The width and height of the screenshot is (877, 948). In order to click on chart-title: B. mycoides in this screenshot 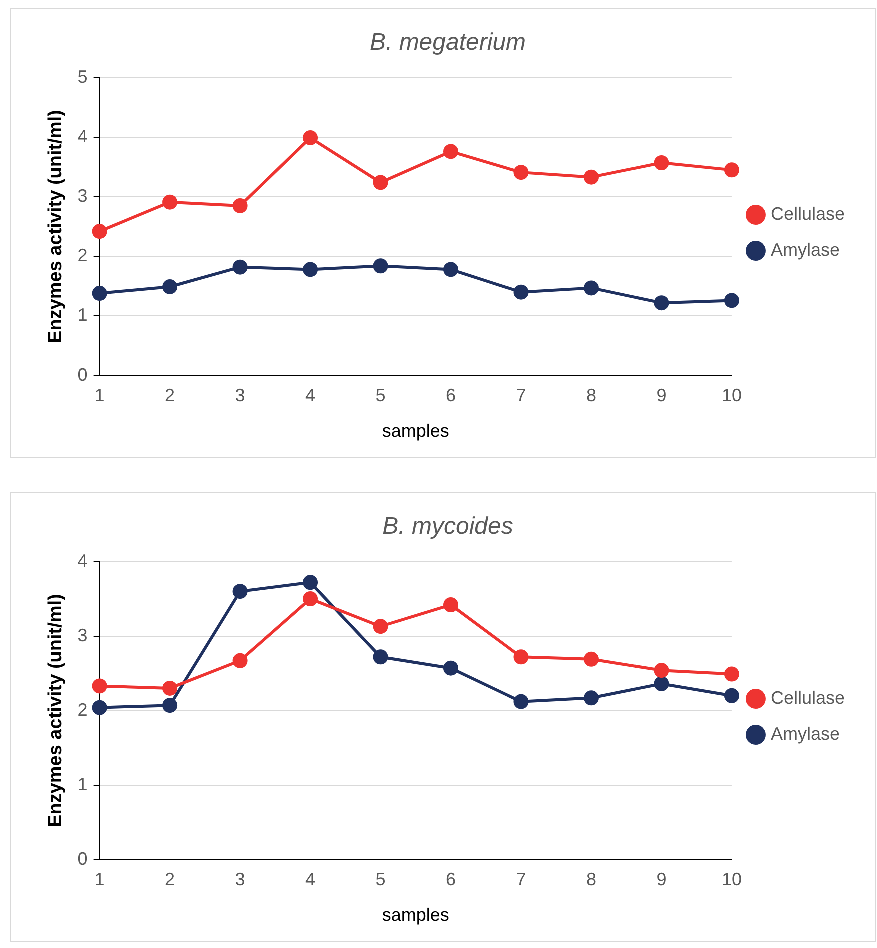, I will do `click(448, 526)`.